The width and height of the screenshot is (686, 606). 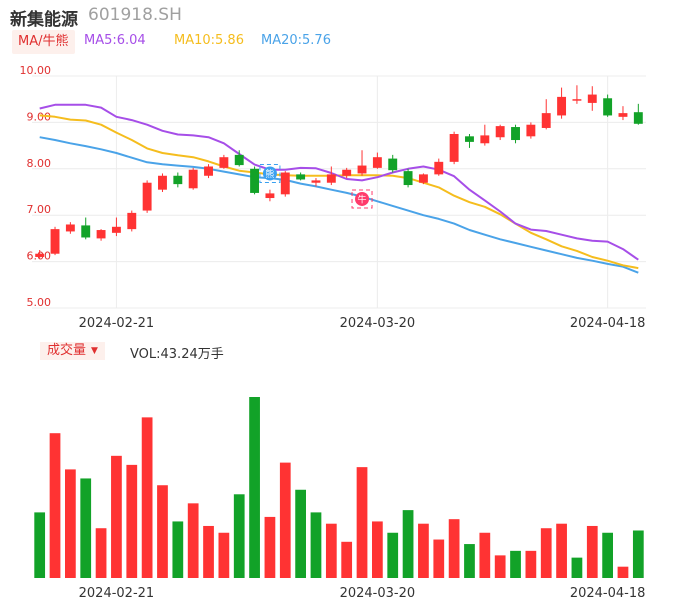 What do you see at coordinates (43, 42) in the screenshot?
I see `ma-indicator-selector: MA/牛熊` at bounding box center [43, 42].